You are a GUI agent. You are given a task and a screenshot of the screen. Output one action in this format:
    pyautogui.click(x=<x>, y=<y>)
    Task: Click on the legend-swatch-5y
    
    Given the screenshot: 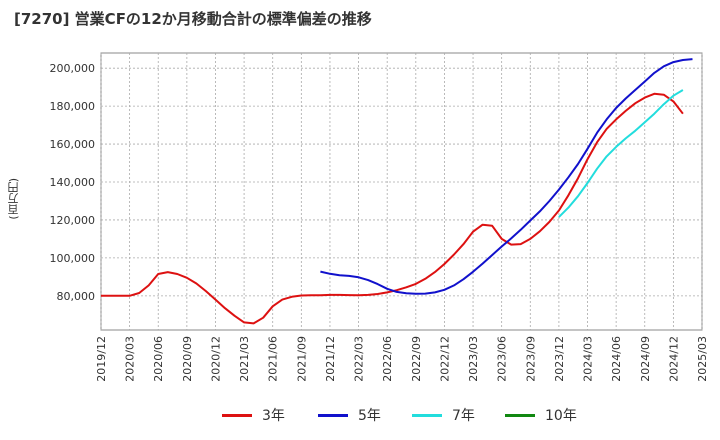 What is the action you would take?
    pyautogui.click(x=333, y=415)
    